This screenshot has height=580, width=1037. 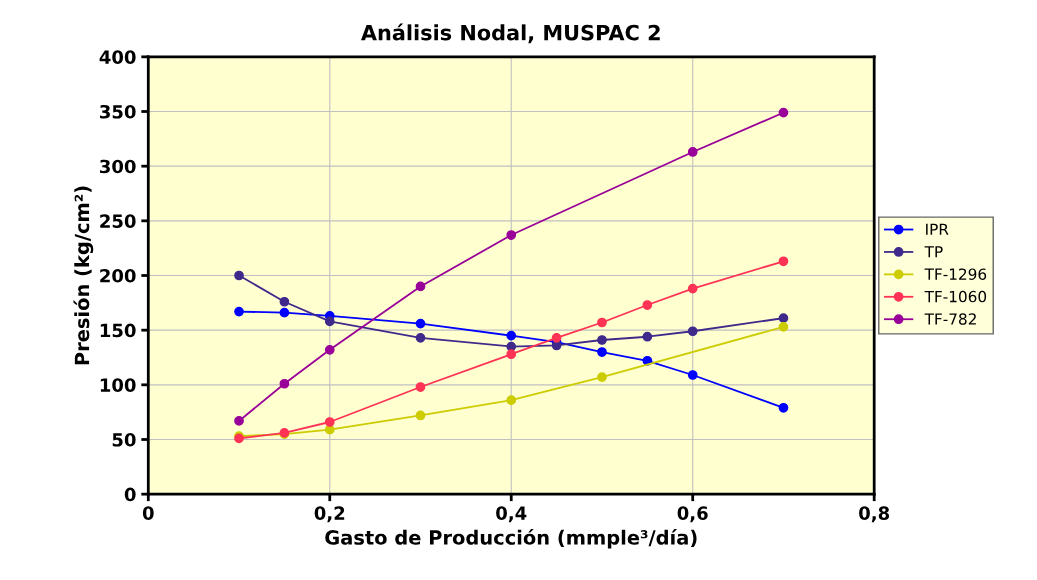 I want to click on y-tick-label: 400, so click(x=117, y=57).